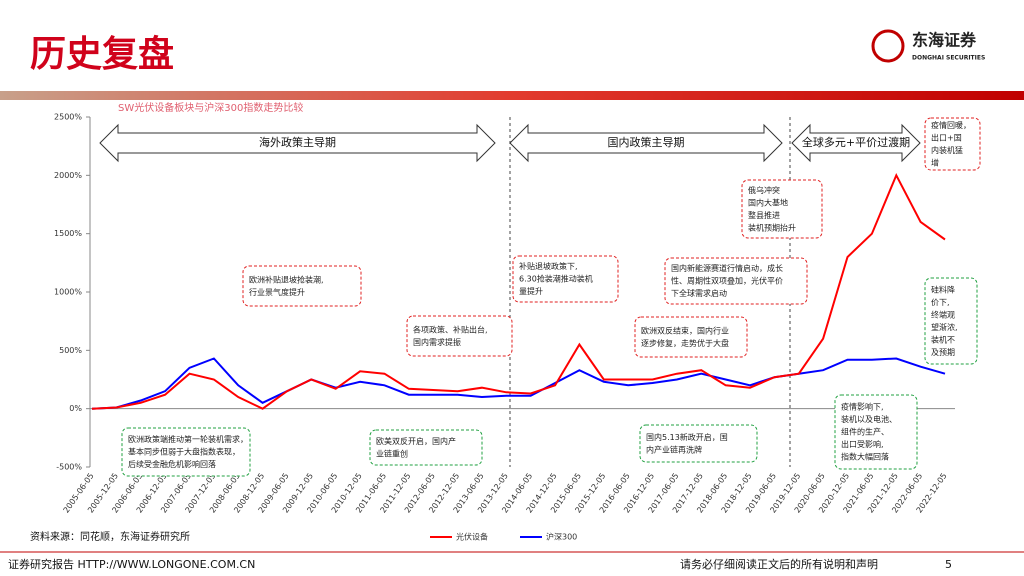  Describe the element at coordinates (286, 279) in the screenshot. I see `callout-text: 欧洲补贴退坡抢装潮,` at that location.